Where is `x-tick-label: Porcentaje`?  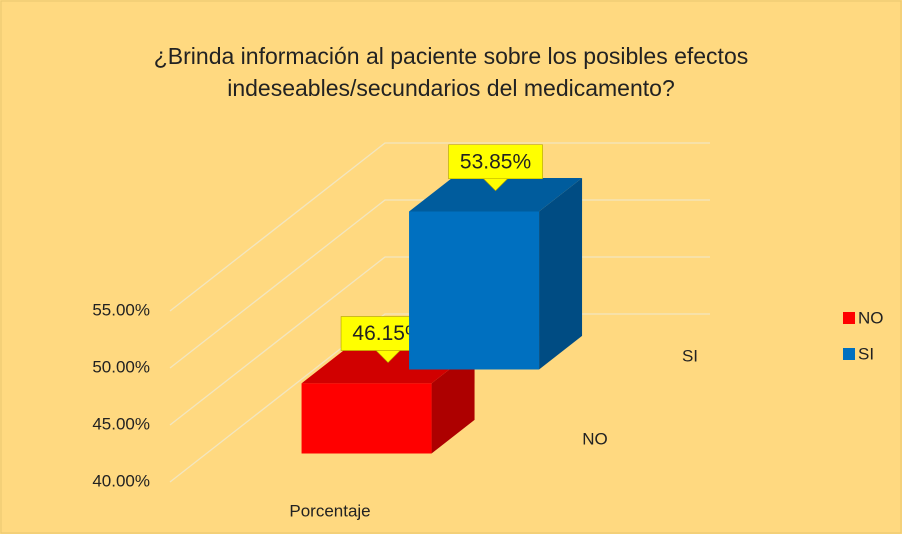
x-tick-label: Porcentaje is located at coordinates (329, 510).